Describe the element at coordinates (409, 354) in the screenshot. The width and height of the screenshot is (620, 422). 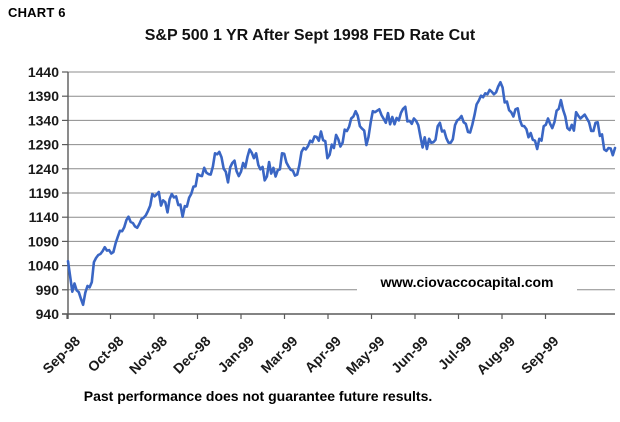
I see `x-axis-label: Jun-99` at that location.